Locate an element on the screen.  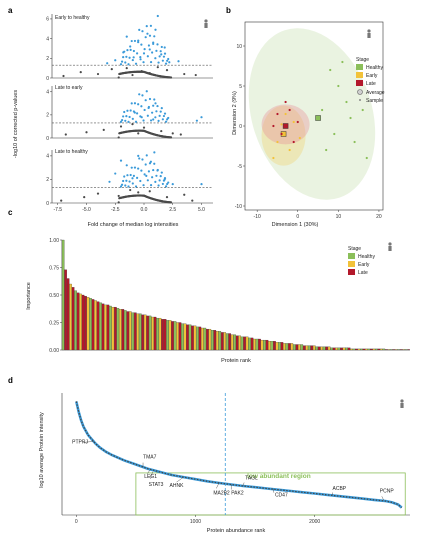
panel-a-xlabel: Fold change of median log intensities is located at coordinates (133, 225).